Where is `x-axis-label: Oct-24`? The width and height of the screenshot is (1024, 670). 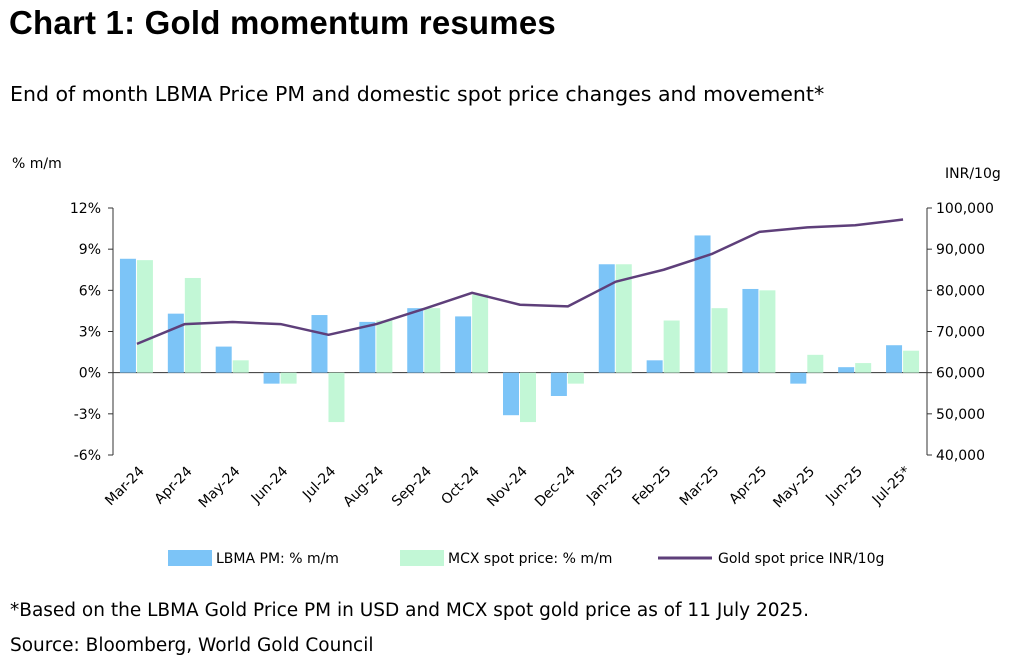
x-axis-label: Oct-24 is located at coordinates (460, 485).